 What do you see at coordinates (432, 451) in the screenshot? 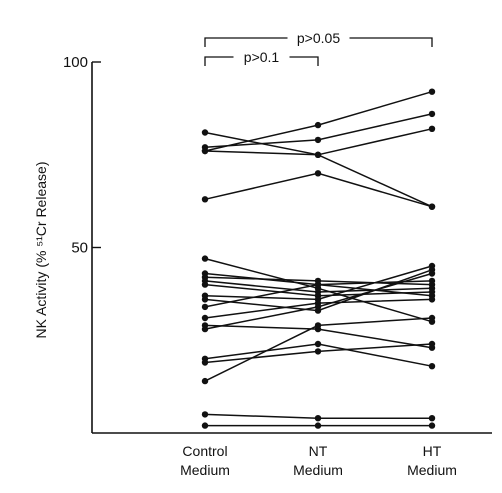
I see `category-label-2-line1: HT` at bounding box center [432, 451].